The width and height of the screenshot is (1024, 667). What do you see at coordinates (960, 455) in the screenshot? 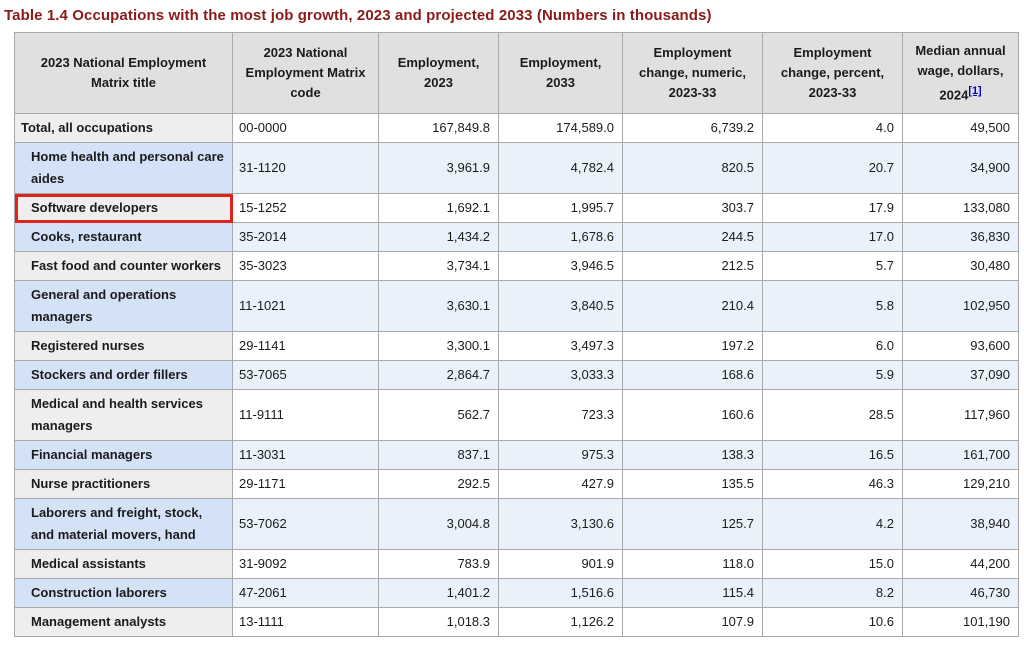
I see `median-wage-cell: 161,700` at bounding box center [960, 455].